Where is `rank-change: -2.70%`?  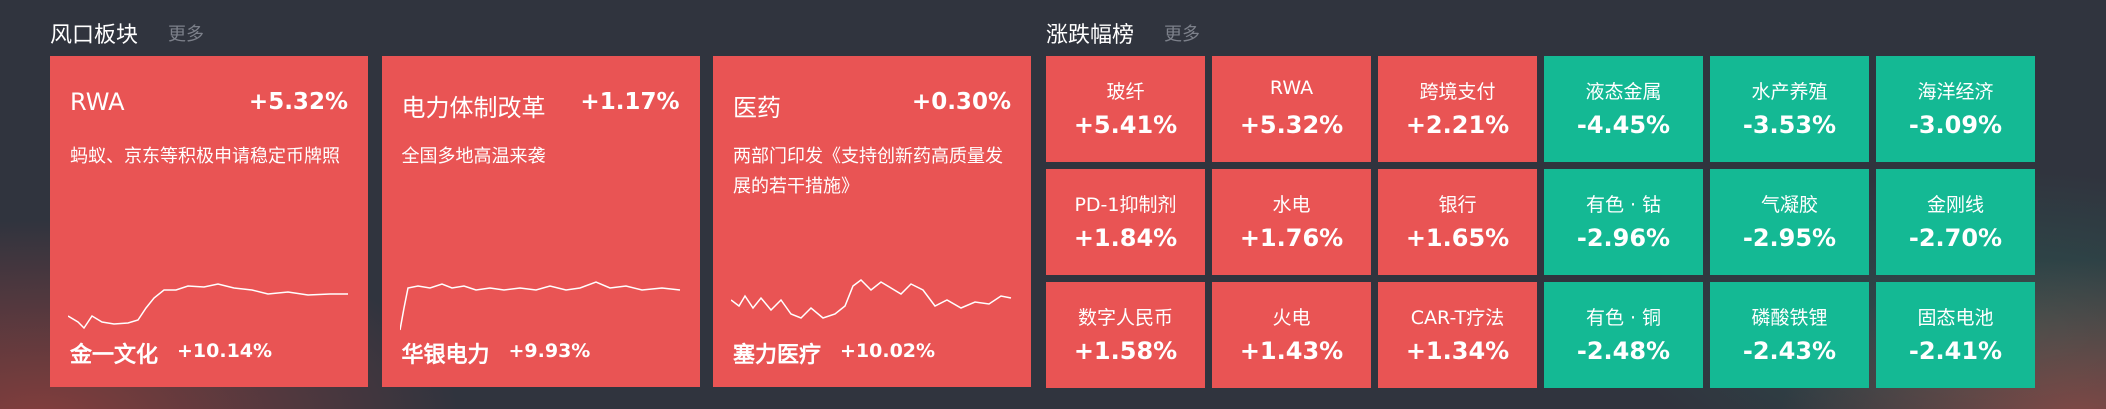 rank-change: -2.70% is located at coordinates (1955, 238).